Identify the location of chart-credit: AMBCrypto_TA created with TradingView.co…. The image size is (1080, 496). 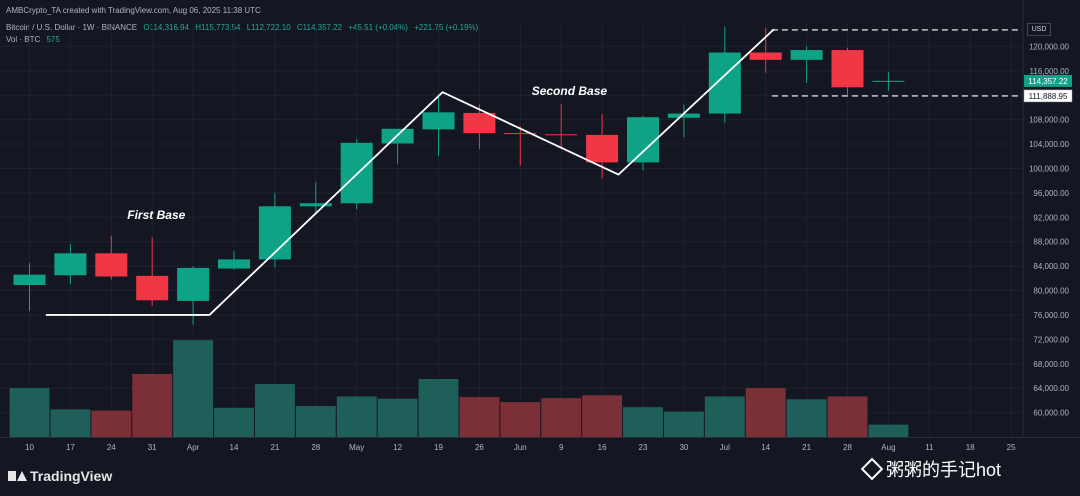
(133, 10).